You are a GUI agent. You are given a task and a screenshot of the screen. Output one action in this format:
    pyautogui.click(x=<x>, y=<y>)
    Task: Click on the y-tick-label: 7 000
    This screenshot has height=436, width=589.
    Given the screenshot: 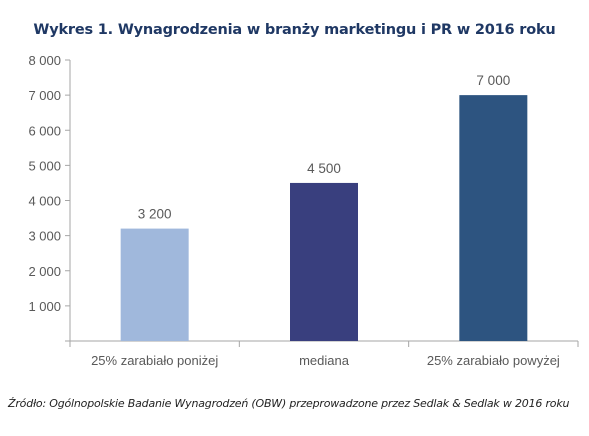 What is the action you would take?
    pyautogui.click(x=44, y=95)
    